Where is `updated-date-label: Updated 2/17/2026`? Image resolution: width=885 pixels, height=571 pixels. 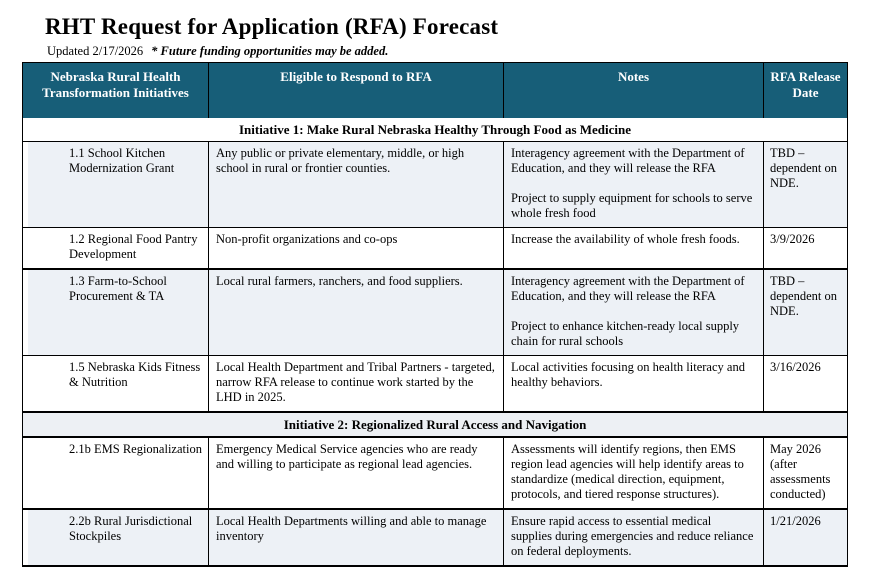
updated-date-label: Updated 2/17/2026 is located at coordinates (95, 51).